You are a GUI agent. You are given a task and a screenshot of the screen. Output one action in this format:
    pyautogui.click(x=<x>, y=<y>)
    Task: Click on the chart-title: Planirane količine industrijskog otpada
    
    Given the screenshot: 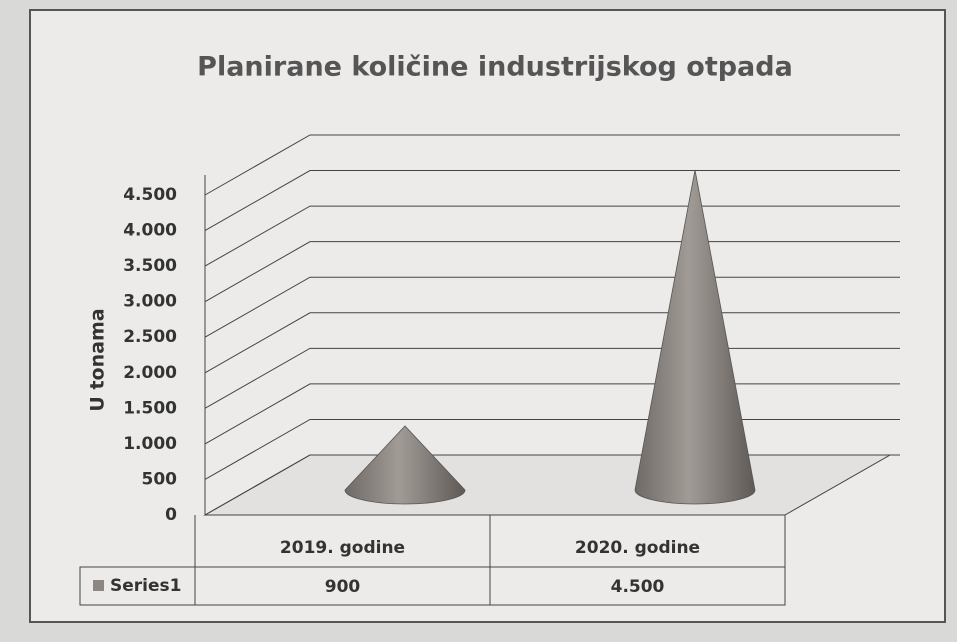 What is the action you would take?
    pyautogui.click(x=495, y=67)
    